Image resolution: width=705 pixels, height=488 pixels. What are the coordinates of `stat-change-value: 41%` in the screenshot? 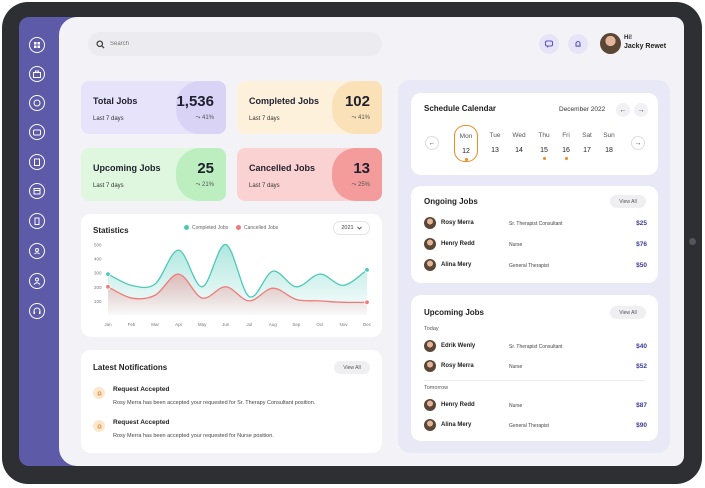 It's located at (207, 118).